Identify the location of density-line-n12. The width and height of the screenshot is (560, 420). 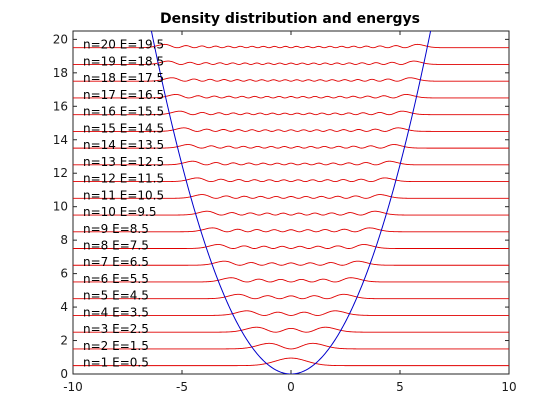
(291, 180).